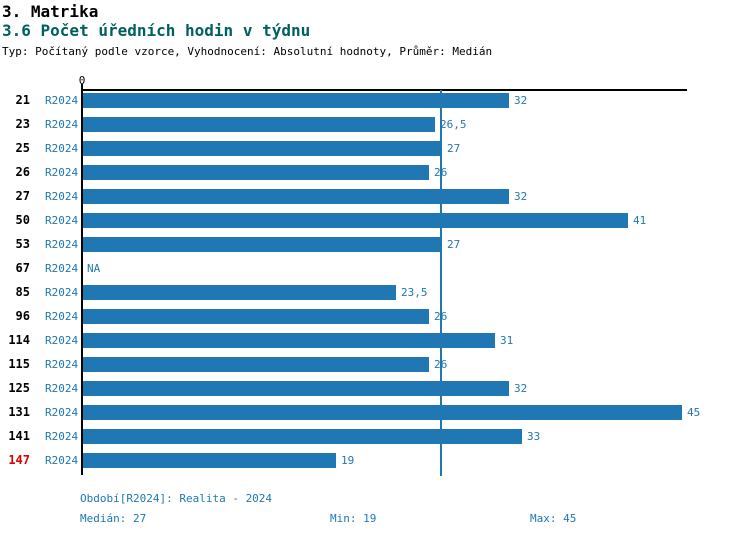 Image resolution: width=750 pixels, height=536 pixels. Describe the element at coordinates (414, 292) in the screenshot. I see `bar-value-label: 23,5` at that location.